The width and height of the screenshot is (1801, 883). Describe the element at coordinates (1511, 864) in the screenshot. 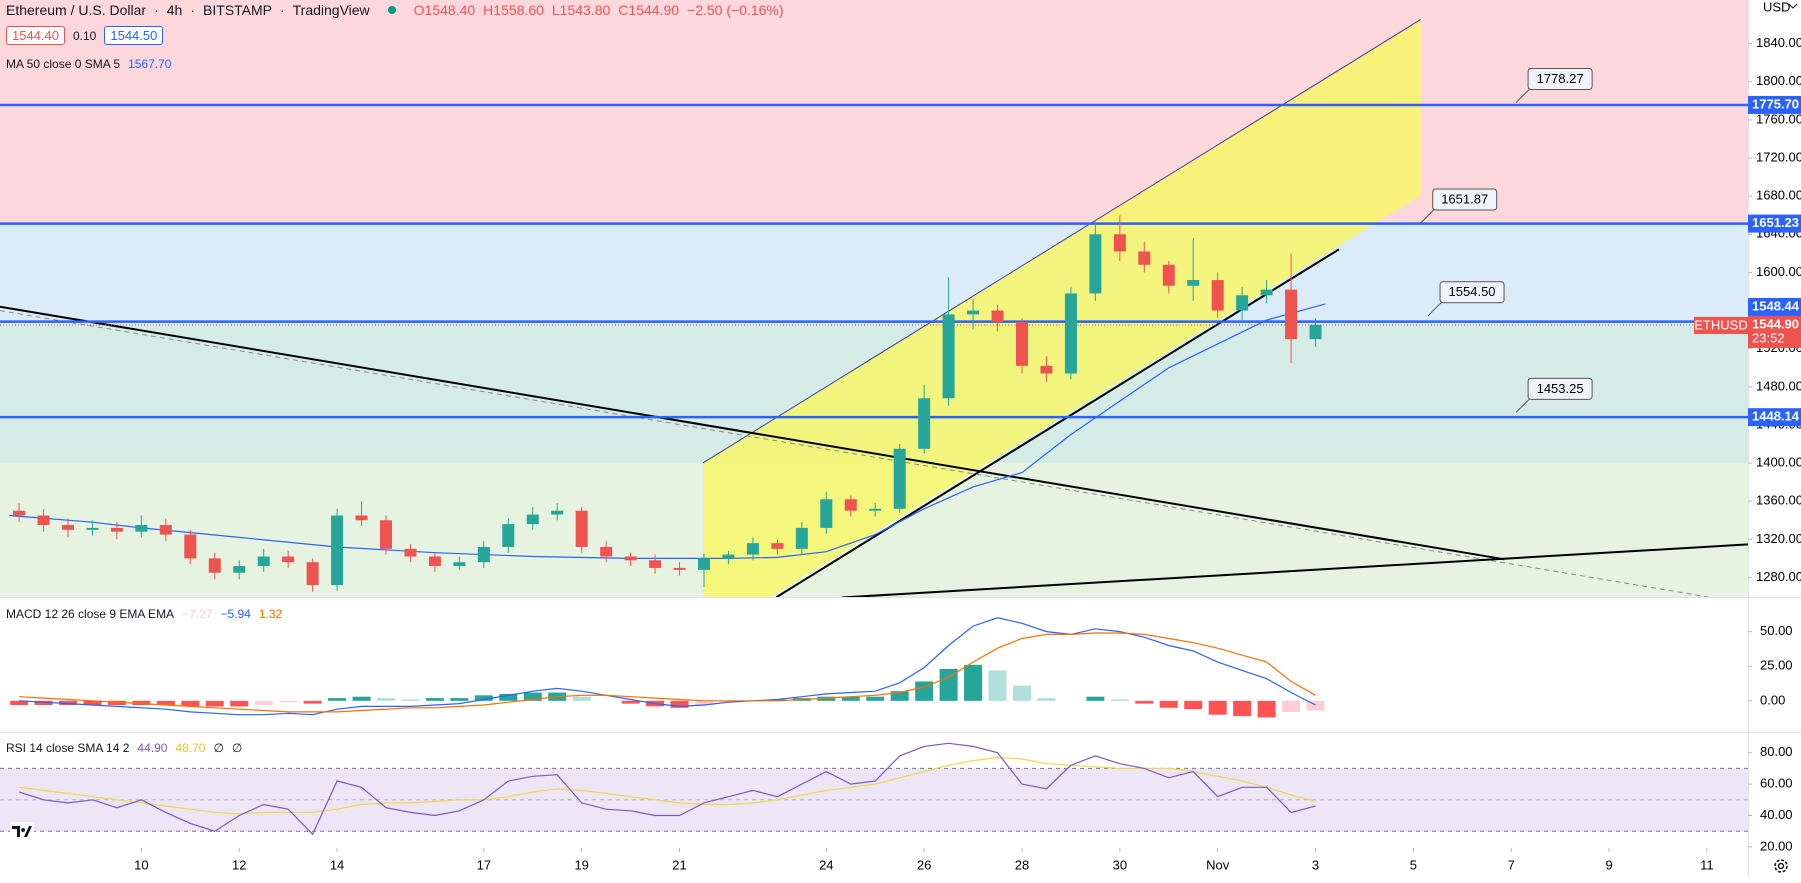

I see `x-tick-label: 7` at that location.